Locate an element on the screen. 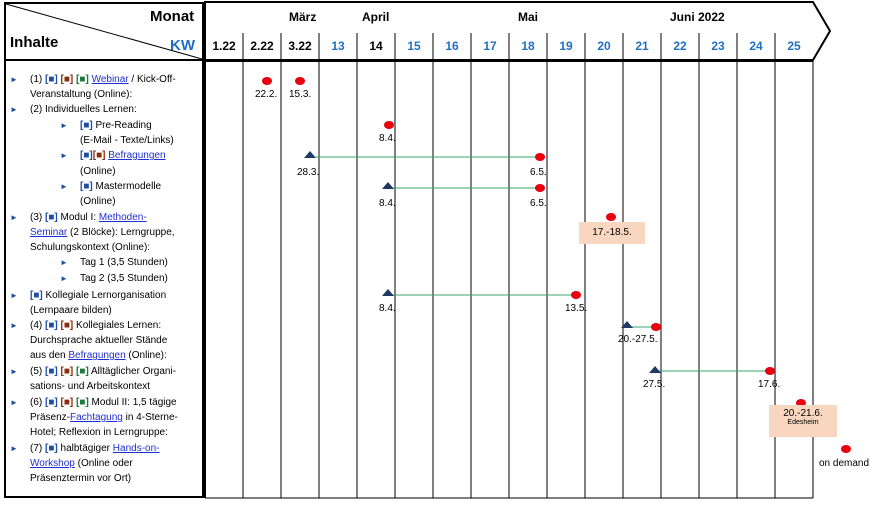 The height and width of the screenshot is (524, 882). row-fachtagung-line2: Präsenz-Fachtagung in 4-Sterne- is located at coordinates (104, 417).